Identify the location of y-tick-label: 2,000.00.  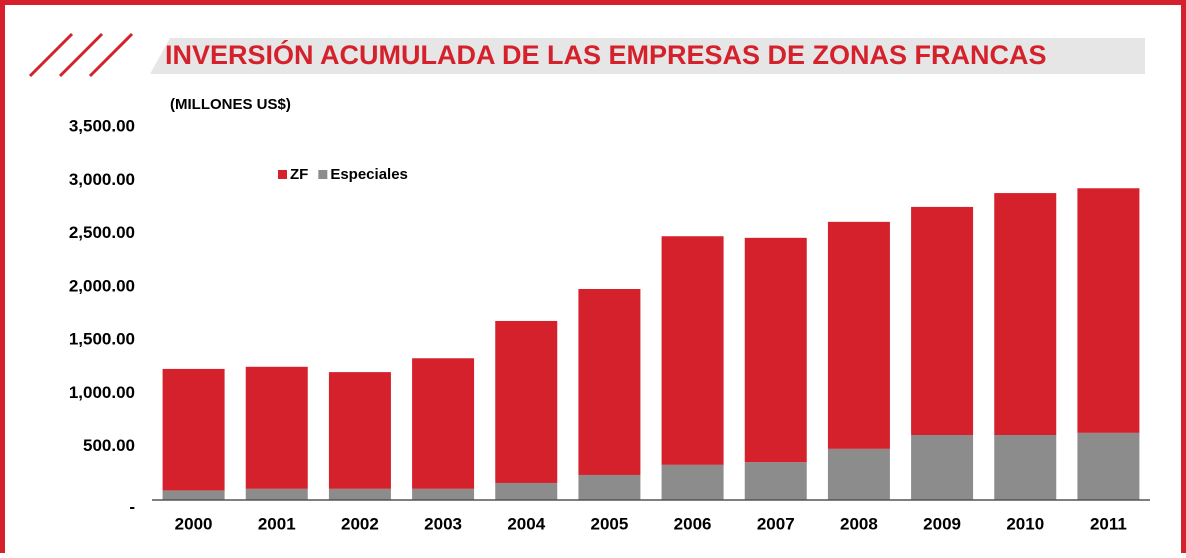
(102, 285).